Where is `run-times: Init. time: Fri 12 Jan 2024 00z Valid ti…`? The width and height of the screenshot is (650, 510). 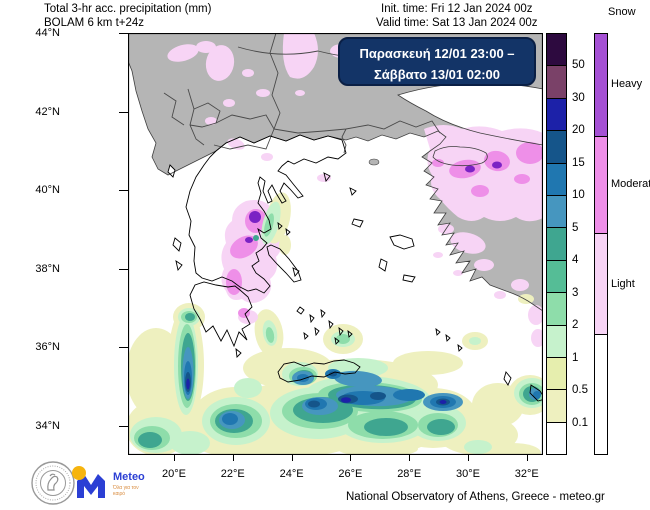 run-times: Init. time: Fri 12 Jan 2024 00z Valid ti… is located at coordinates (457, 16).